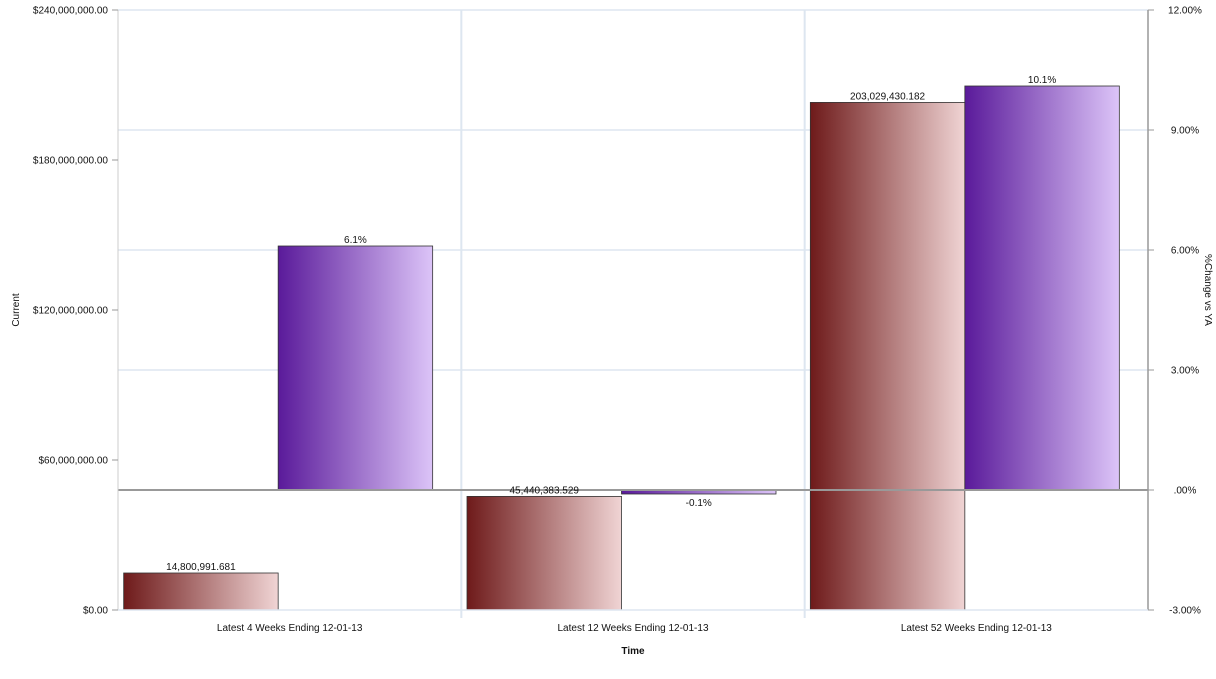 Image resolution: width=1216 pixels, height=679 pixels. What do you see at coordinates (699, 503) in the screenshot?
I see `data-label-pct-change: -0.1%` at bounding box center [699, 503].